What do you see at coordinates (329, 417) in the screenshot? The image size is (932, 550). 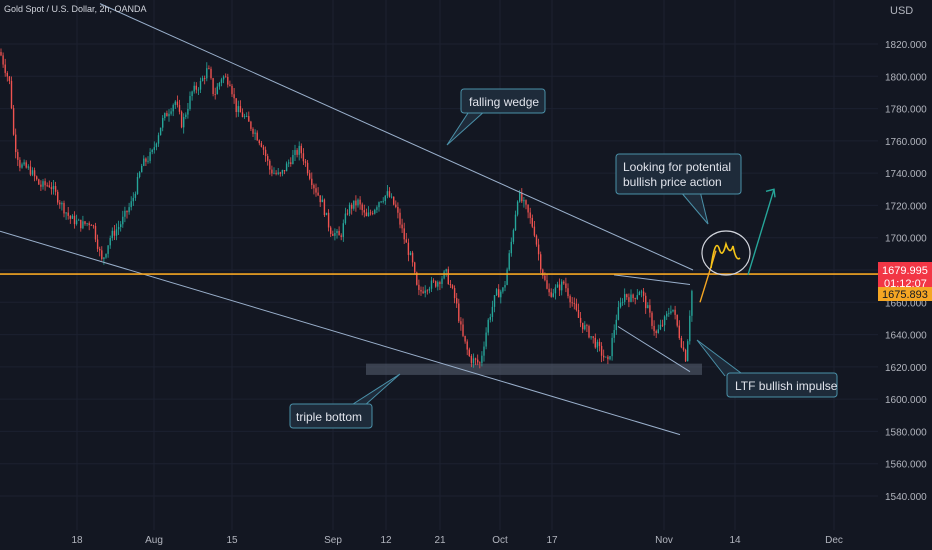 I see `callout-triple-bottom-text: triple bottom` at bounding box center [329, 417].